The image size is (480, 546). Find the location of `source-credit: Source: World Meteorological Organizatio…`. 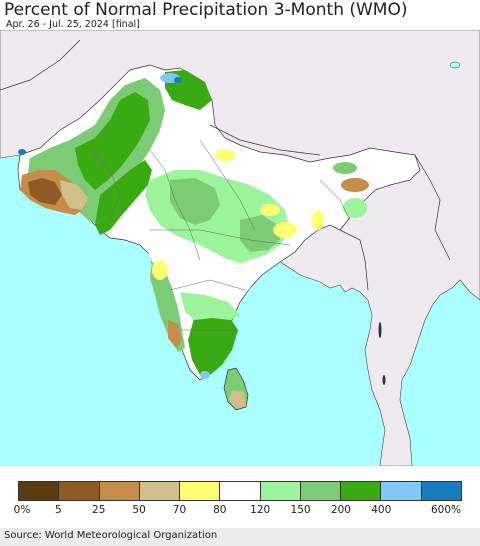

source-credit: Source: World Meteorological Organizatio… is located at coordinates (111, 535).